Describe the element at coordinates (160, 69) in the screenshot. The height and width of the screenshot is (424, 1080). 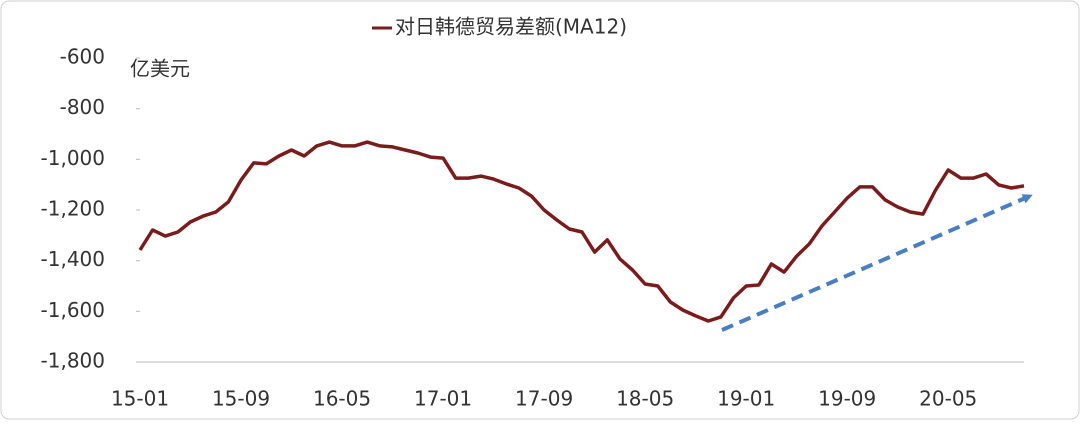
I see `y-unit: 亿美元` at that location.